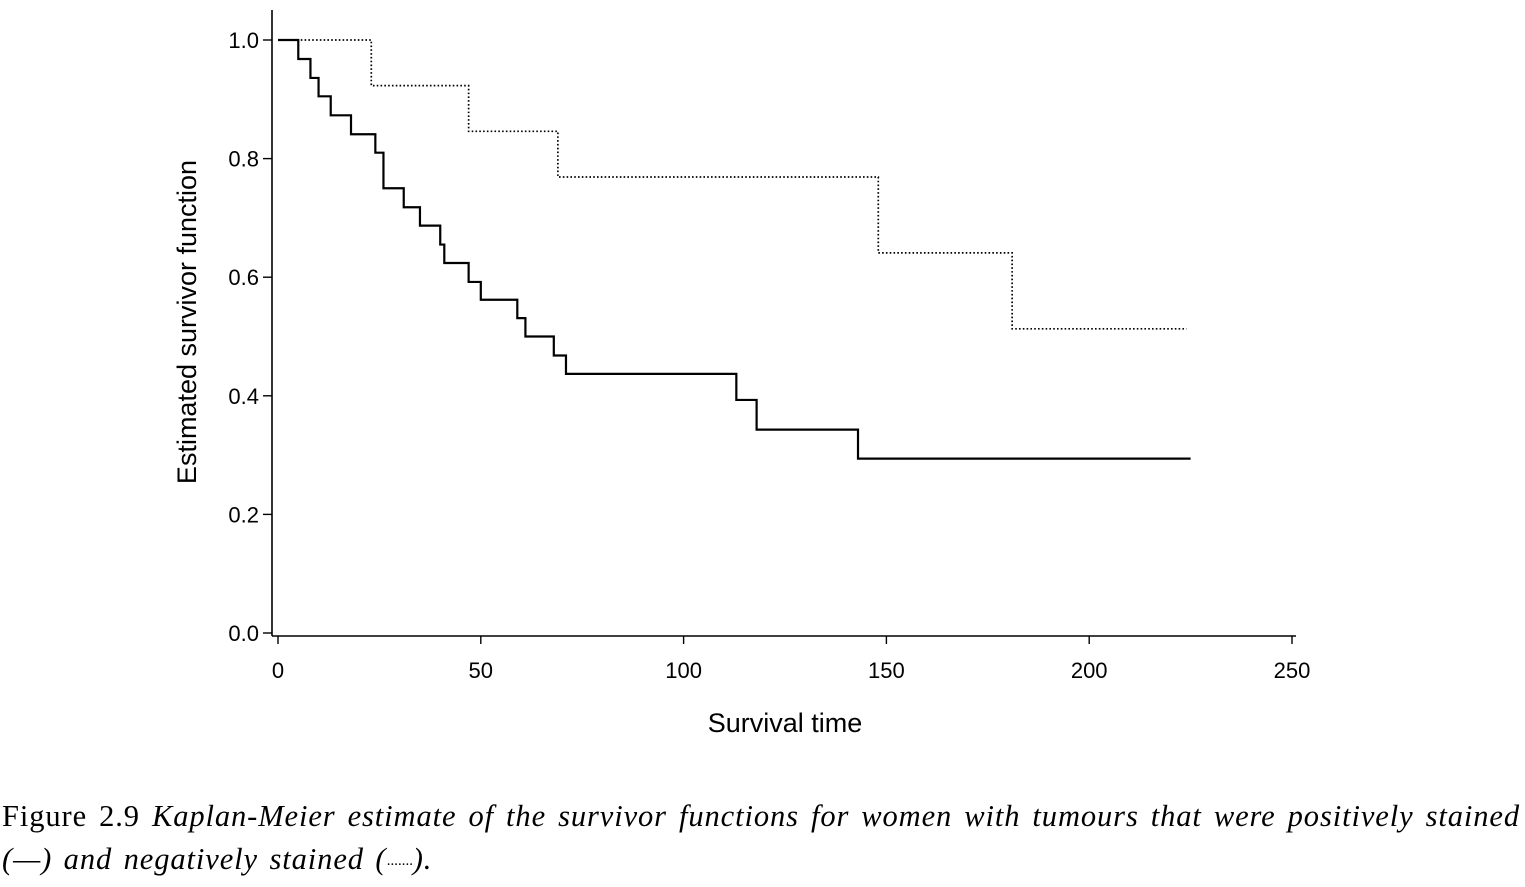 The width and height of the screenshot is (1525, 887). I want to click on caption-text-3: )., so click(422, 859).